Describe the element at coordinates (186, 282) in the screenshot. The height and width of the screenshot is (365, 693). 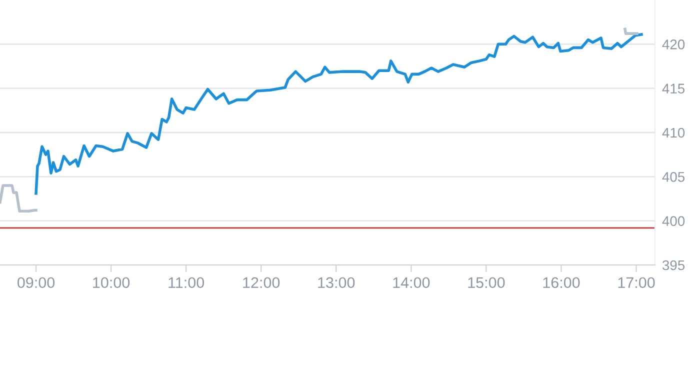
I see `x-tick-label: 11:00` at that location.